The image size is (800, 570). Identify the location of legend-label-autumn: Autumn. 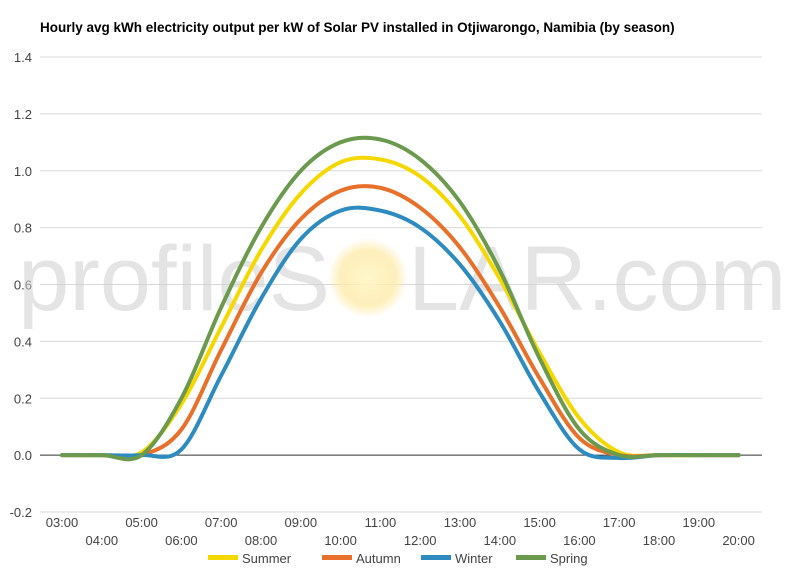
(378, 558).